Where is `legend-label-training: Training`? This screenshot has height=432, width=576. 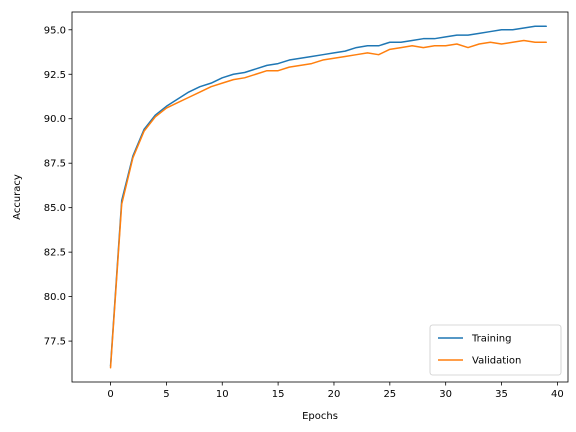
legend-label-training: Training is located at coordinates (491, 339).